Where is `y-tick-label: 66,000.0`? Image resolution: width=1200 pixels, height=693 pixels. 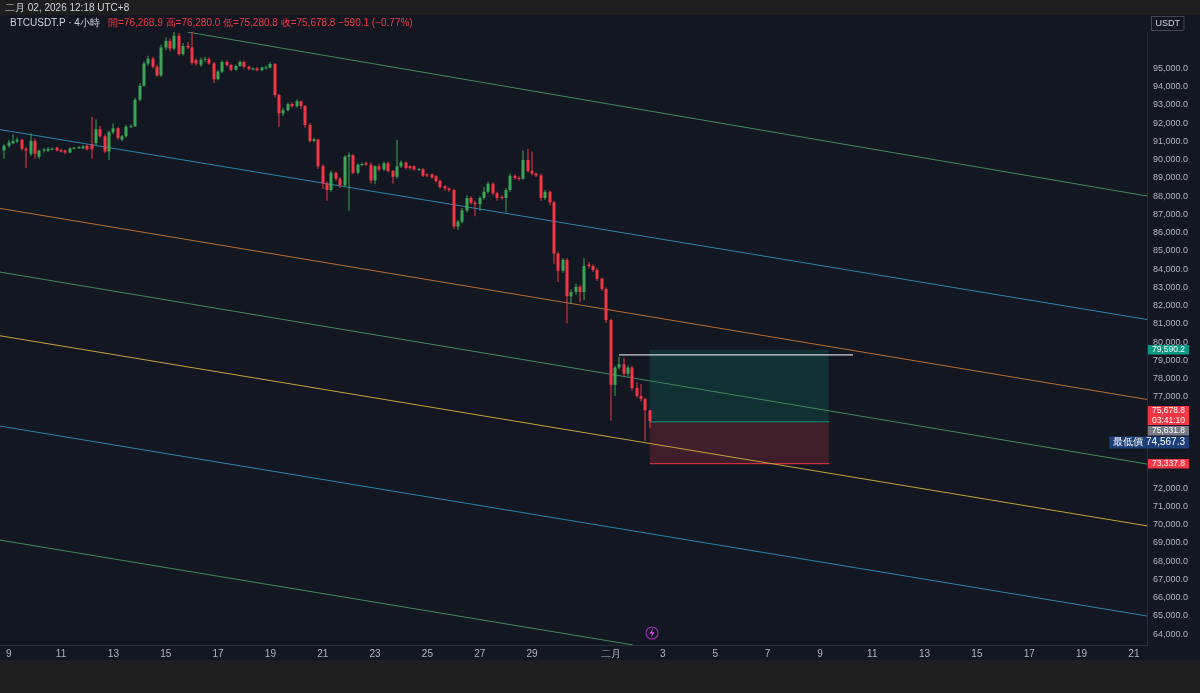
y-tick-label: 66,000.0 is located at coordinates (1171, 597).